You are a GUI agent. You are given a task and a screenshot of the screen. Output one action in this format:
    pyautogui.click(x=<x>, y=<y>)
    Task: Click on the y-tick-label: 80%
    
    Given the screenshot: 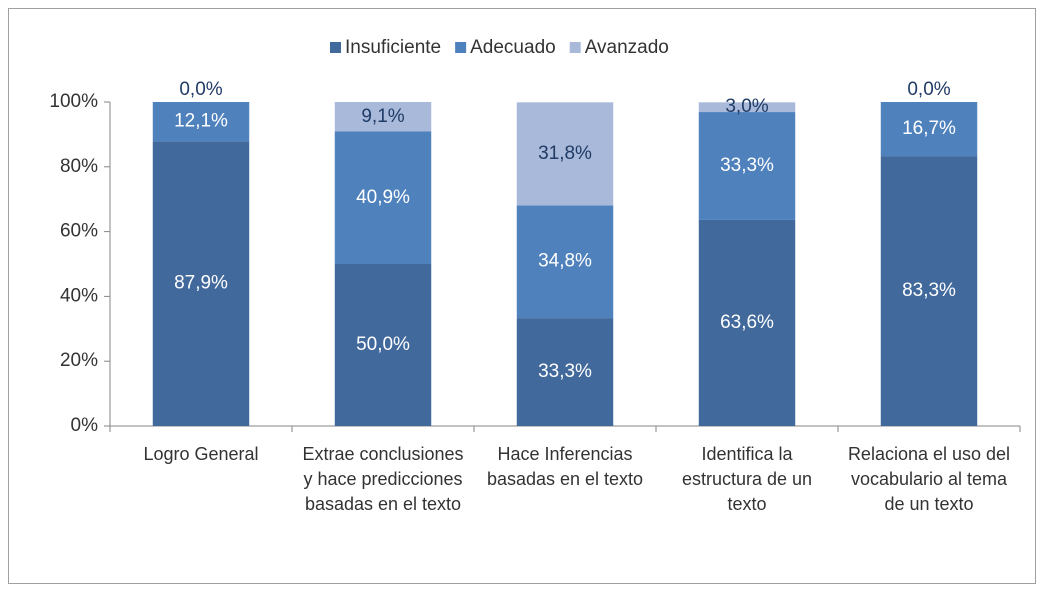 What is the action you would take?
    pyautogui.click(x=79, y=166)
    